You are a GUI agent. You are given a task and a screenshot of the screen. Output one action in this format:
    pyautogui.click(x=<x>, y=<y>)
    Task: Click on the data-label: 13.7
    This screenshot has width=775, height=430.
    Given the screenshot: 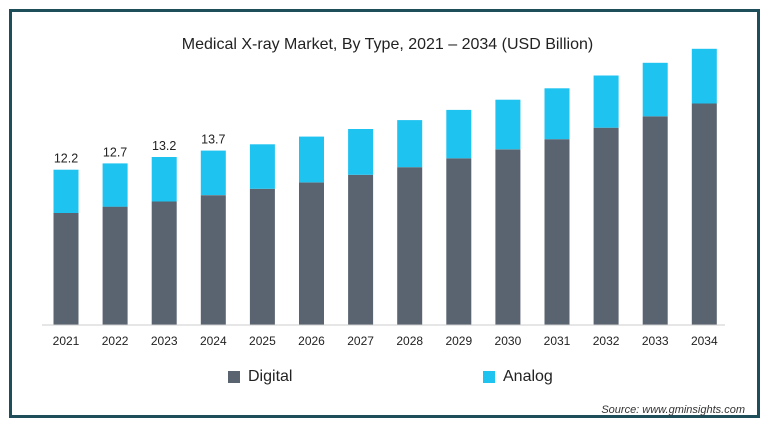 What is the action you would take?
    pyautogui.click(x=213, y=140)
    